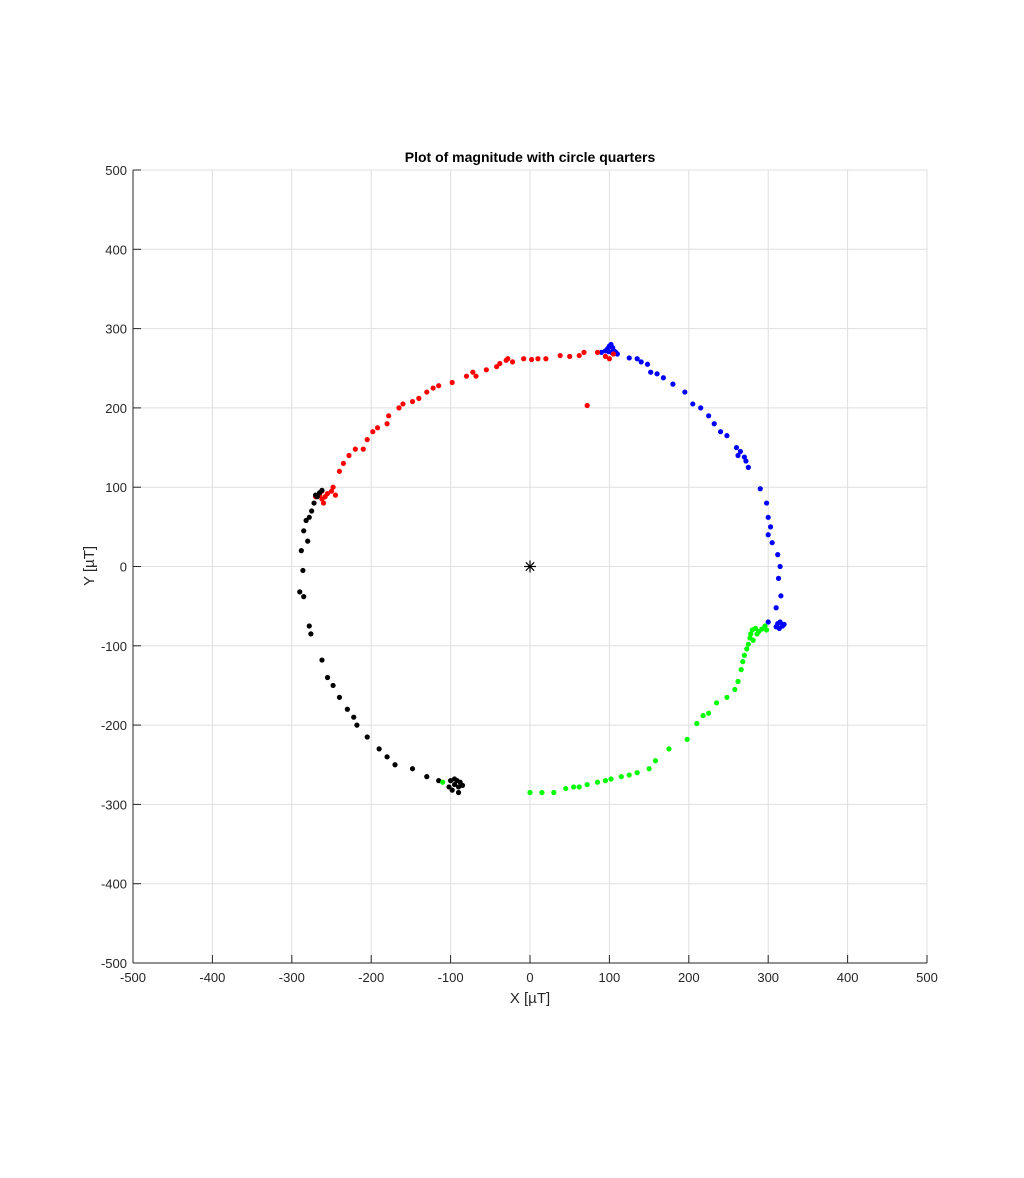  What do you see at coordinates (927, 977) in the screenshot?
I see `x-tick-label: 500` at bounding box center [927, 977].